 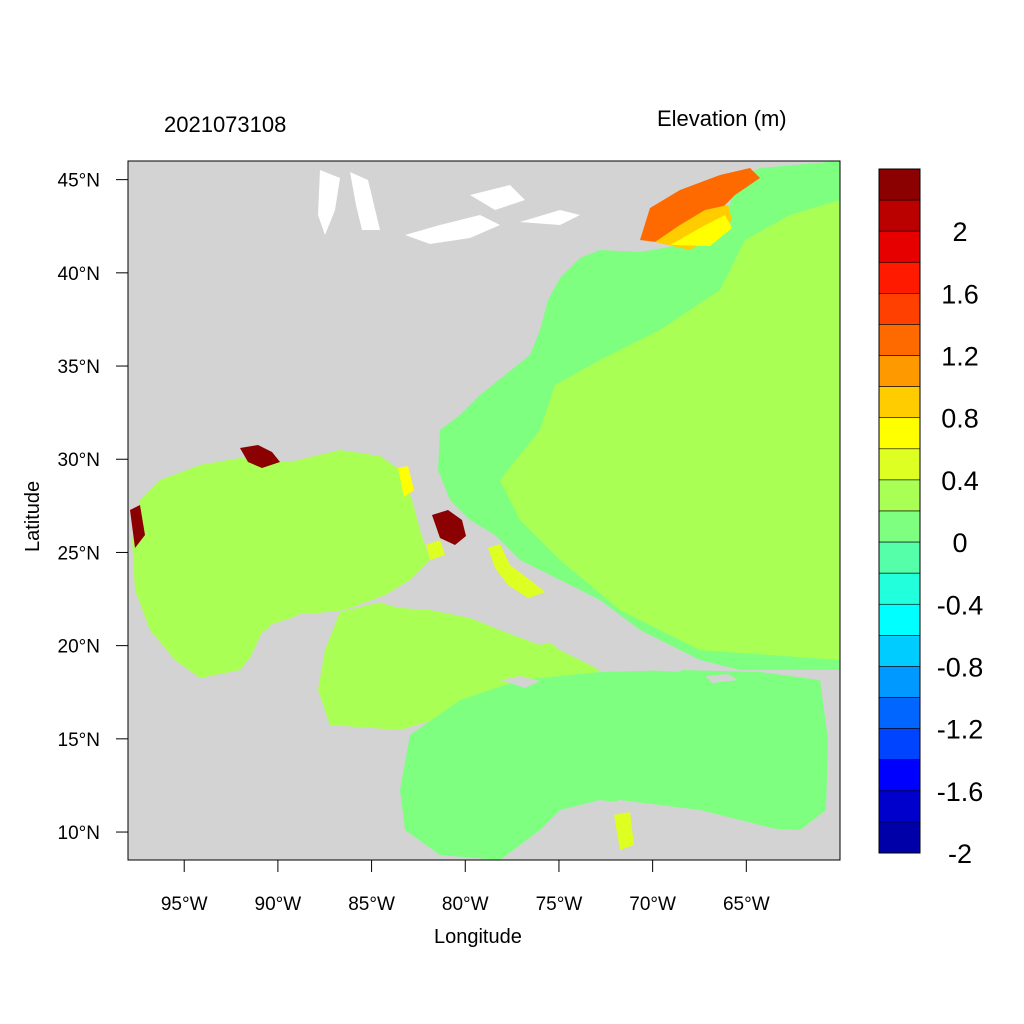 What do you see at coordinates (722, 678) in the screenshot?
I see `puerto-rico-island` at bounding box center [722, 678].